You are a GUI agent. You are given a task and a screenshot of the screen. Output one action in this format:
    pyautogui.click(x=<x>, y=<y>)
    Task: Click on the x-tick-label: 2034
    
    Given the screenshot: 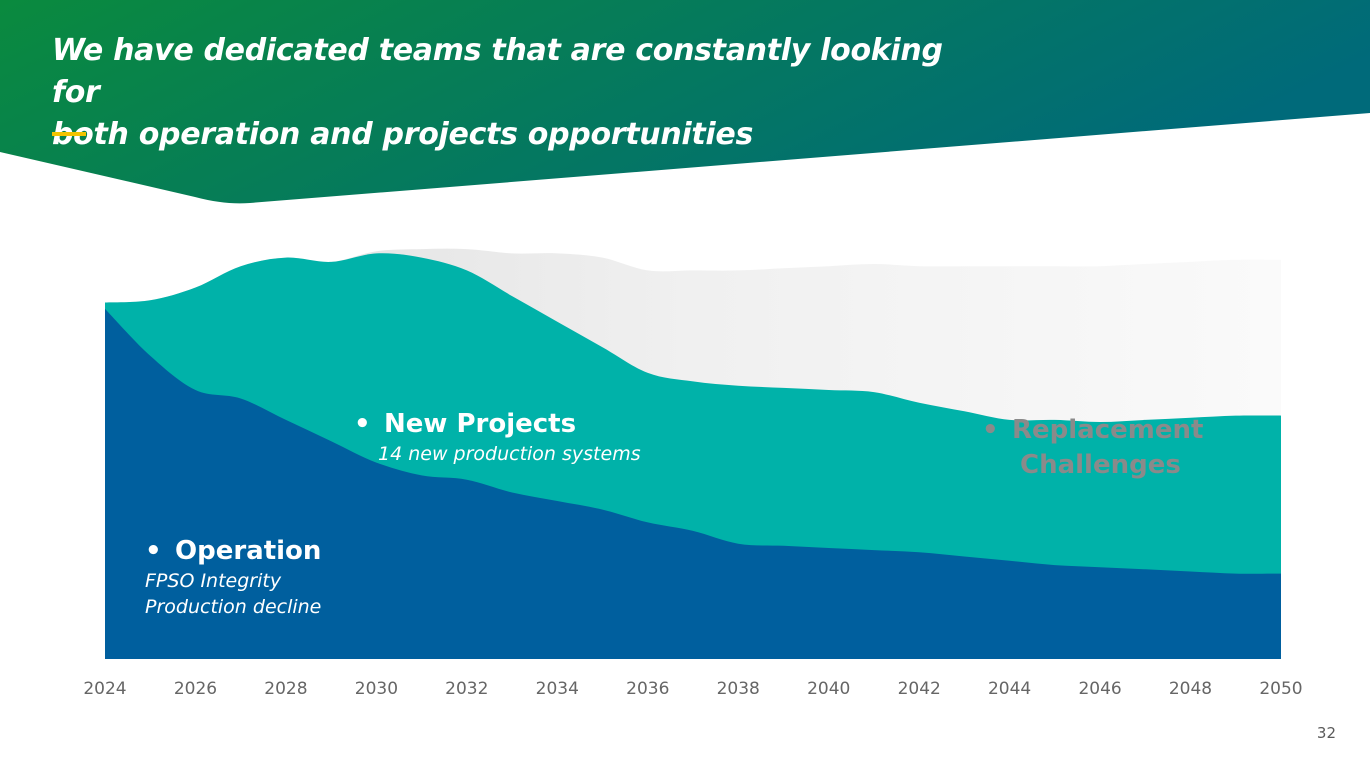 What is the action you would take?
    pyautogui.click(x=557, y=689)
    